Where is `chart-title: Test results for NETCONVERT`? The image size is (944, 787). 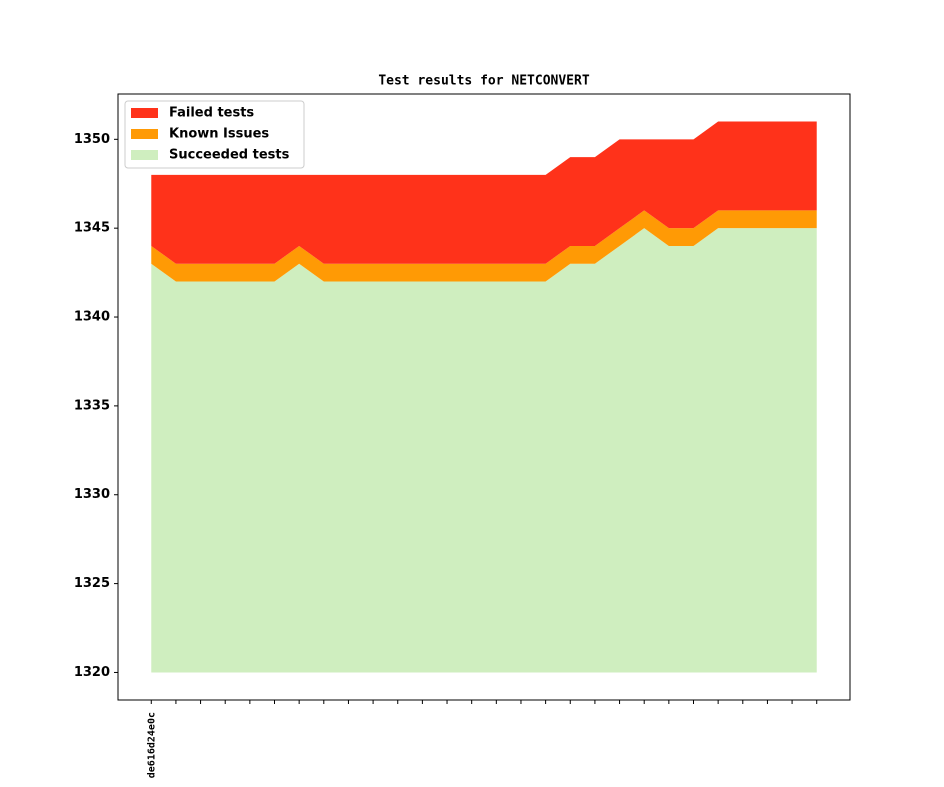 chart-title: Test results for NETCONVERT is located at coordinates (483, 81).